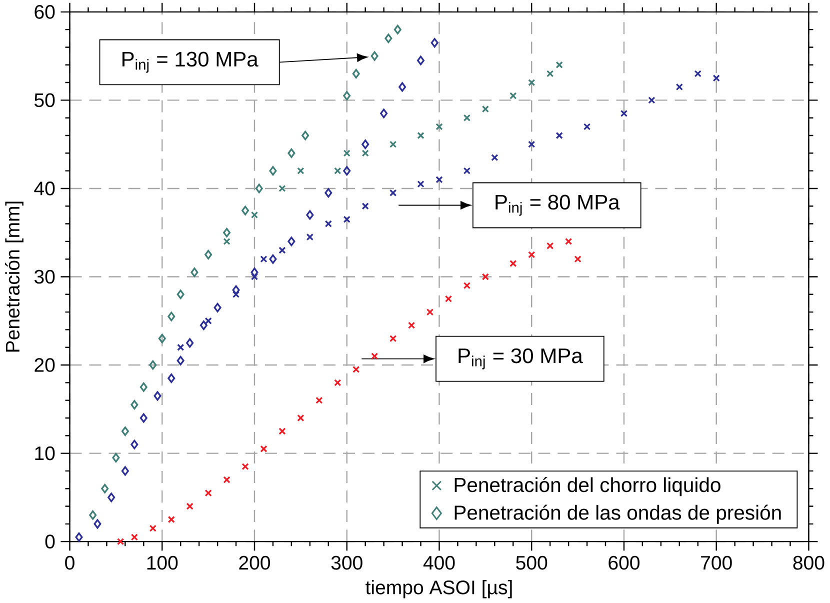 The width and height of the screenshot is (830, 603). What do you see at coordinates (439, 563) in the screenshot?
I see `x-tick-label: 400` at bounding box center [439, 563].